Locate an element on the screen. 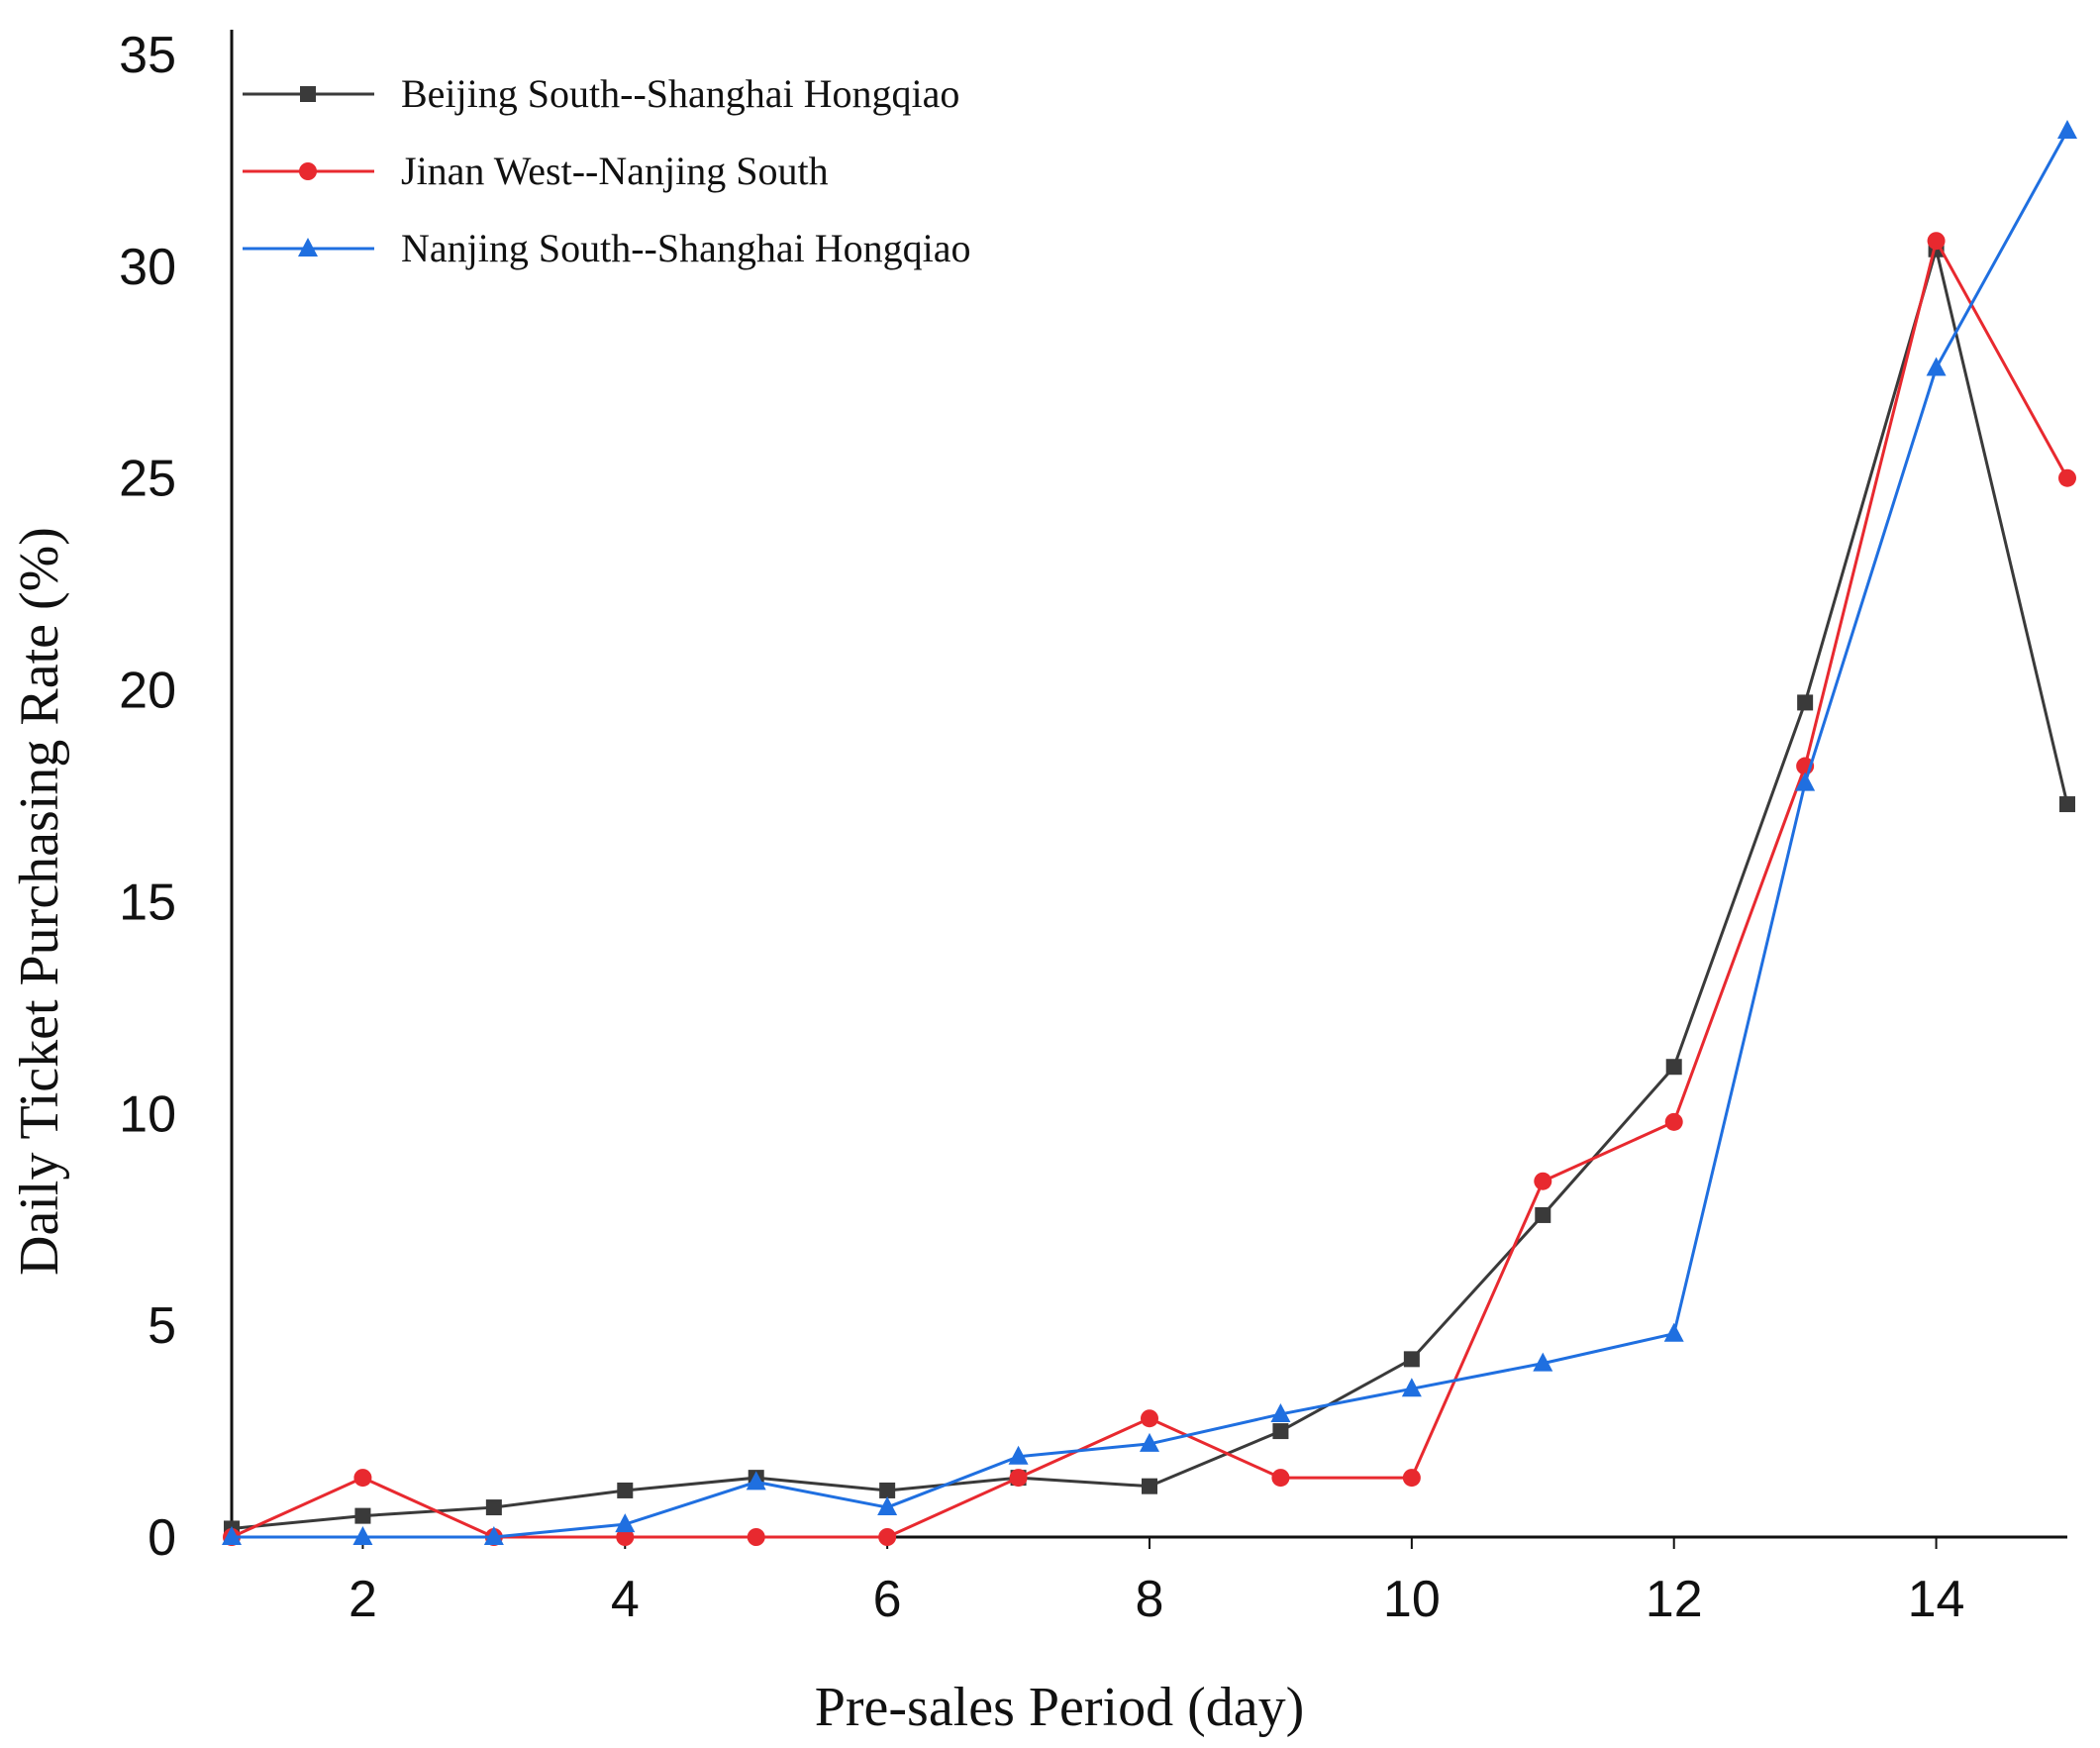  legend-item: Jinan West--Nanjing South is located at coordinates (536, 171).